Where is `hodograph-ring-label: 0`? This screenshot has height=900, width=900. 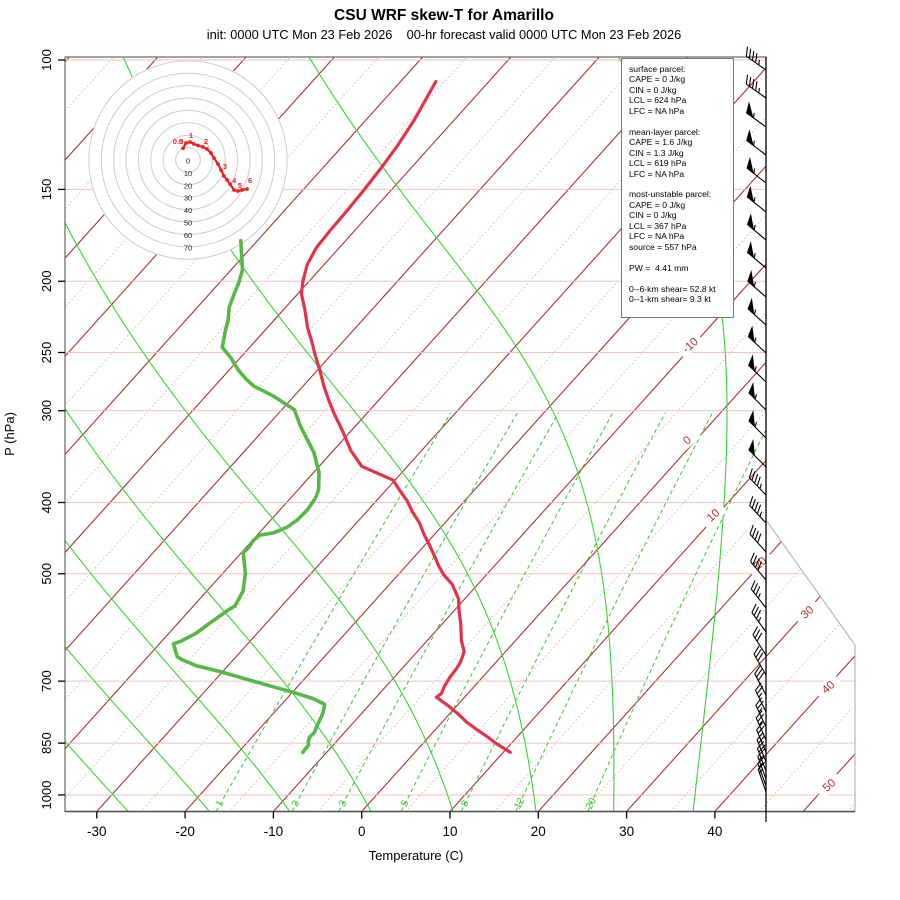
hodograph-ring-label: 0 is located at coordinates (188, 161).